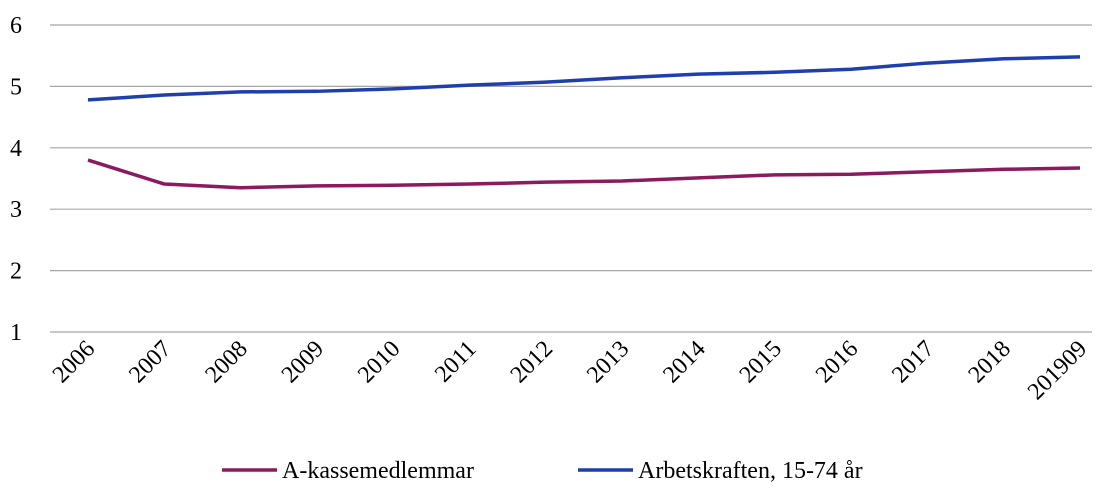  Describe the element at coordinates (913, 362) in the screenshot. I see `x-tick-label: 2017` at that location.